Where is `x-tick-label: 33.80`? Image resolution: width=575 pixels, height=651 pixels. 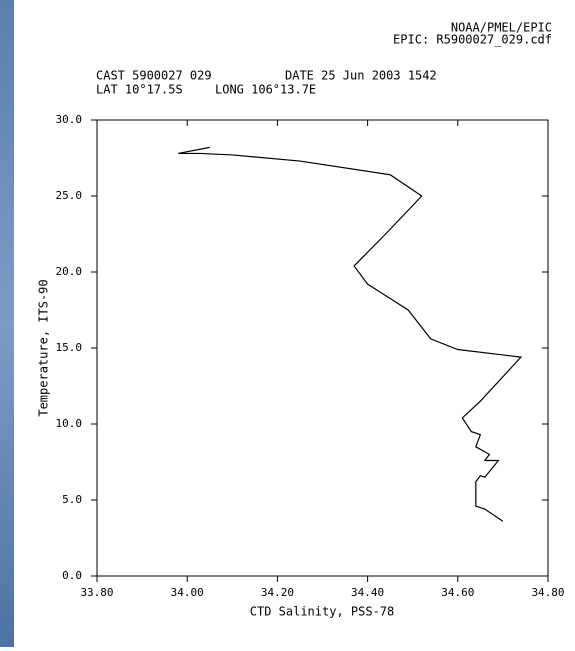
x-tick-label: 33.80 is located at coordinates (96, 592).